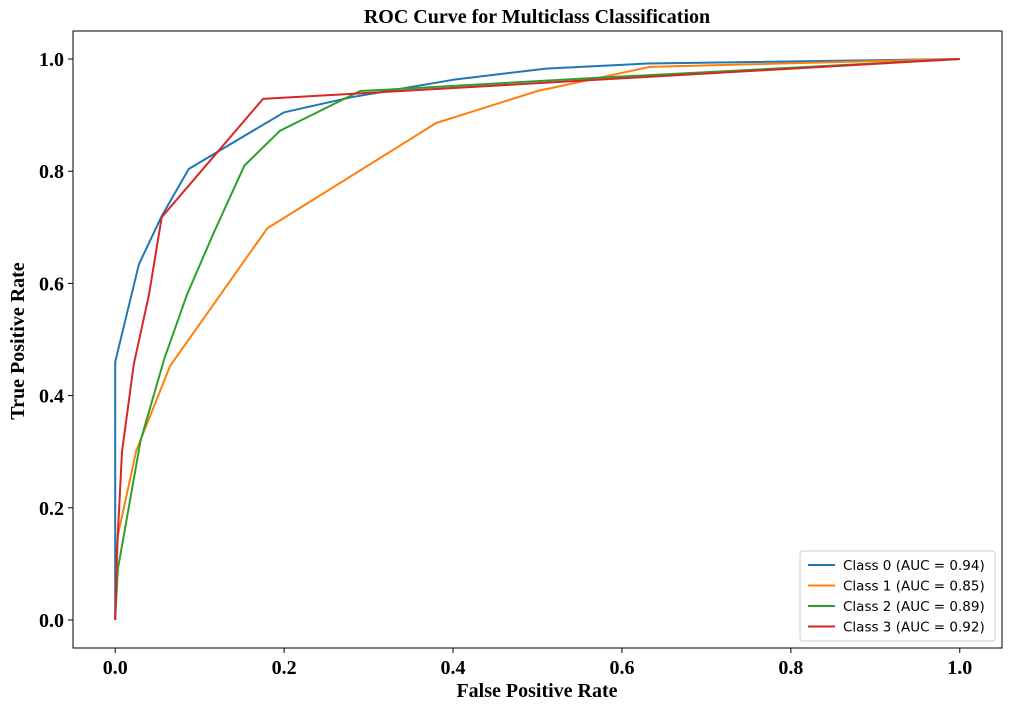 The height and width of the screenshot is (711, 1012). Describe the element at coordinates (959, 668) in the screenshot. I see `x-tick-label: 1.0` at that location.